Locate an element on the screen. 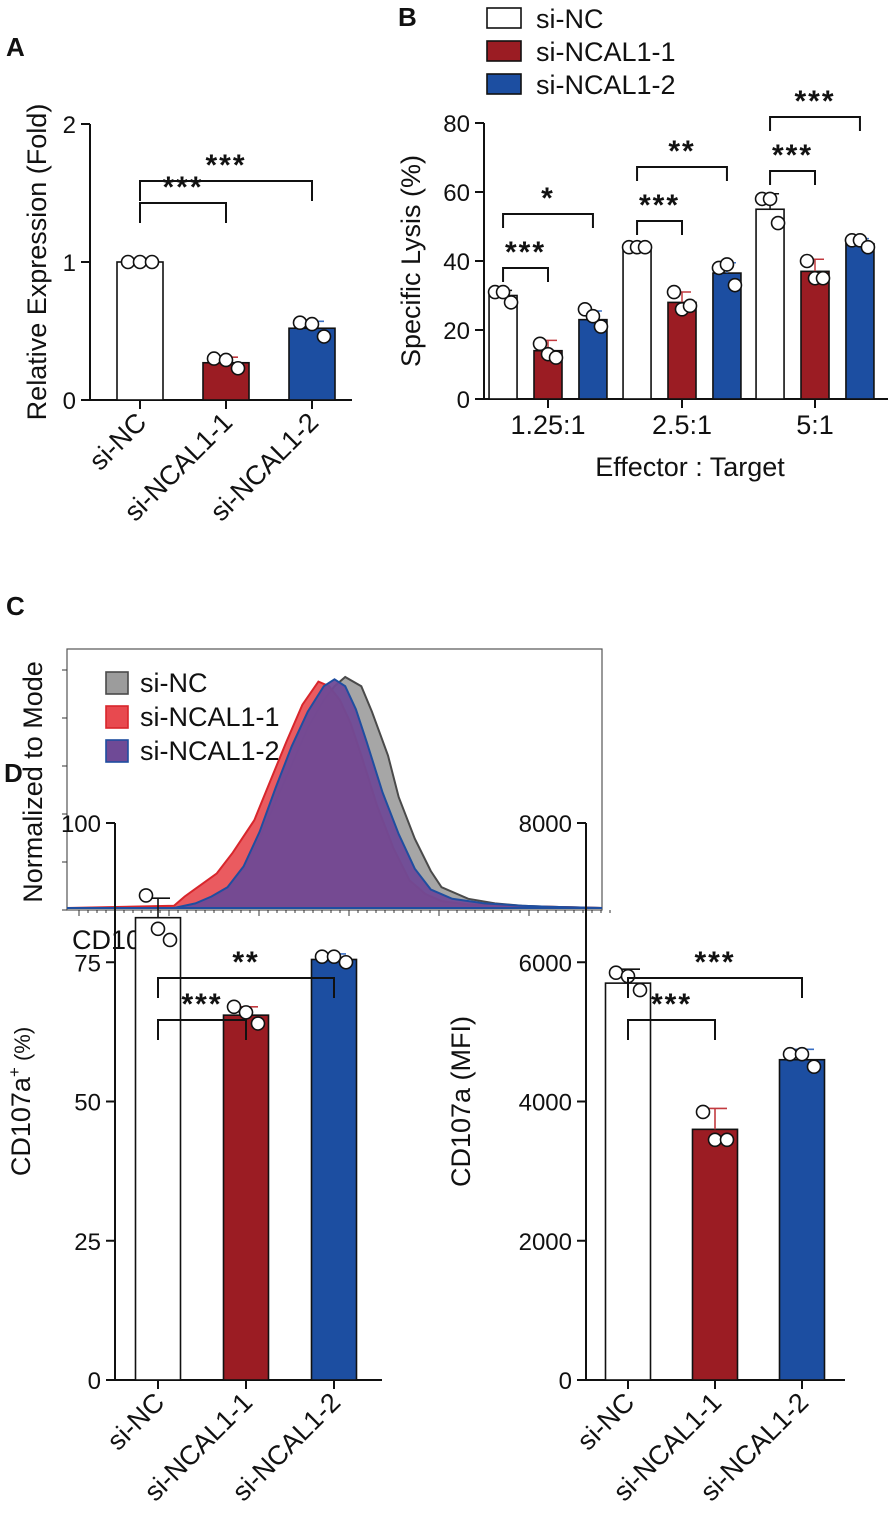  panel-letter-a: A is located at coordinates (15, 47).